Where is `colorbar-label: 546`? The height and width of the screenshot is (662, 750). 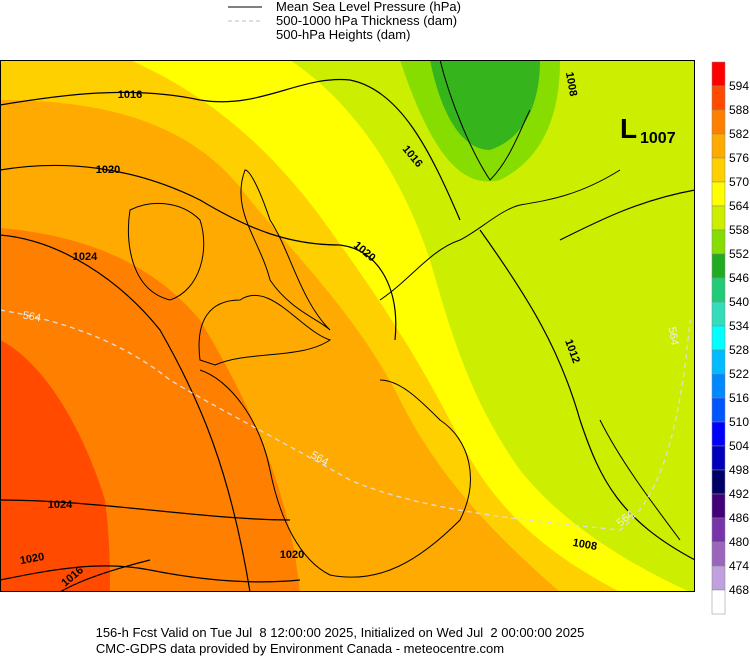
colorbar-label: 546 is located at coordinates (739, 278).